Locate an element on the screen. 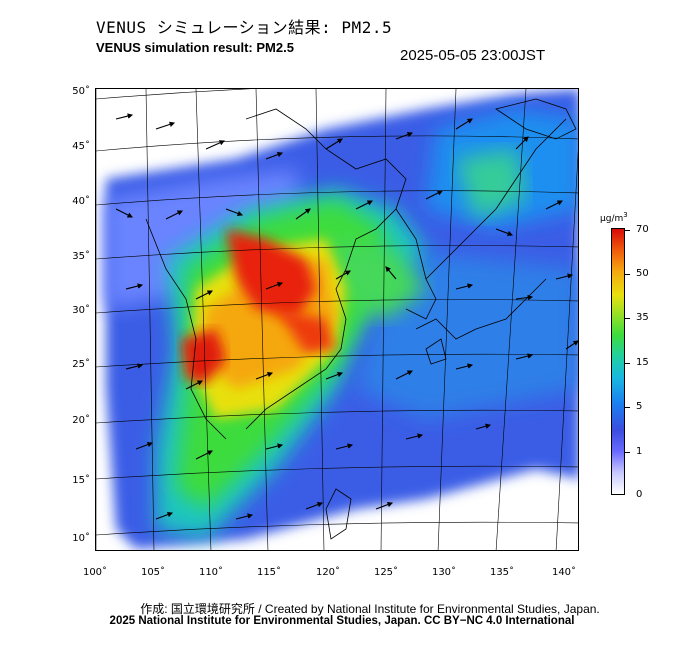  lat-tick-35: 35˚ is located at coordinates (81, 256).